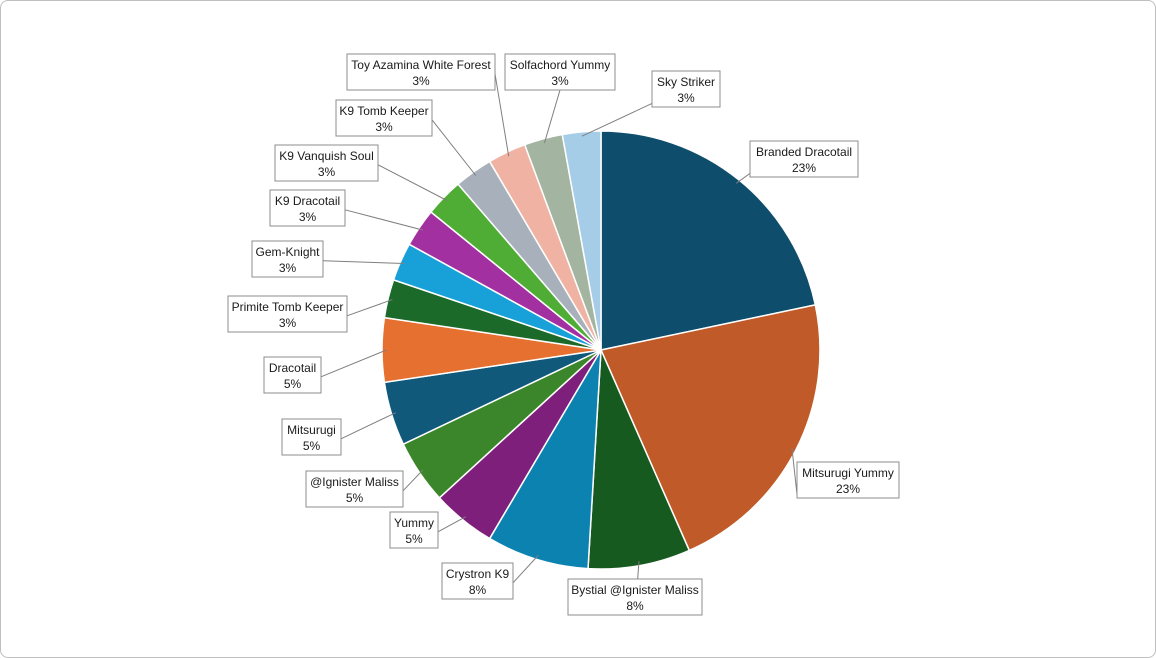  Describe the element at coordinates (383, 111) in the screenshot. I see `data-label-name: K9 Tomb Keeper` at that location.